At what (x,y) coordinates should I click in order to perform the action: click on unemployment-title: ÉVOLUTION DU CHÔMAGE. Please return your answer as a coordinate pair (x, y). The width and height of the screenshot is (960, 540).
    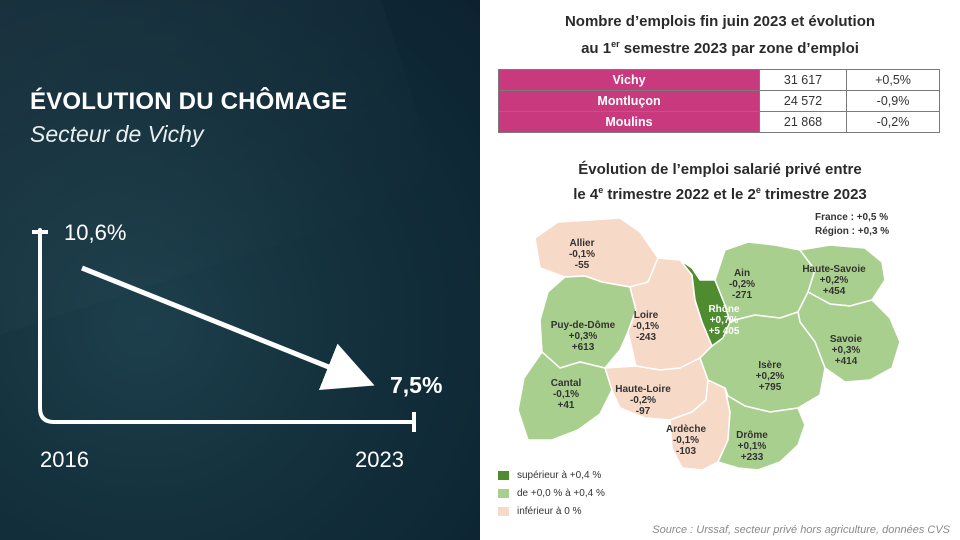
    Looking at the image, I should click on (189, 101).